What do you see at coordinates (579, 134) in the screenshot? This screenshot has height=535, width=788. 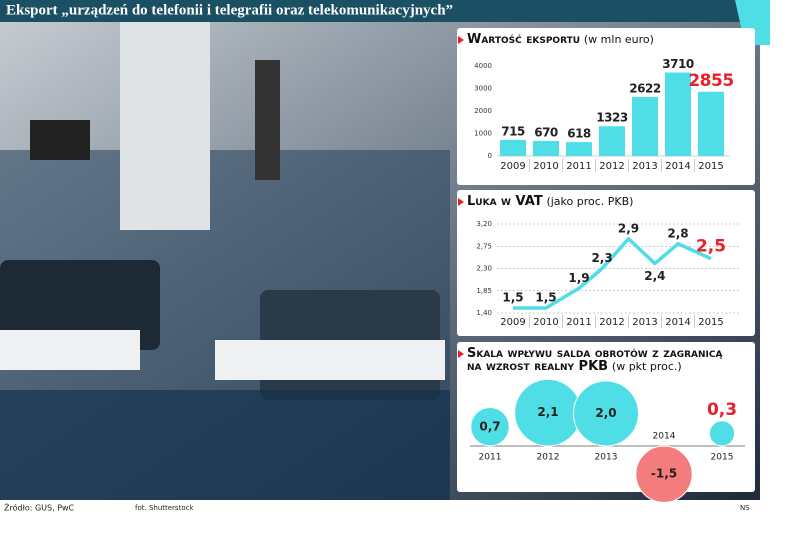 I see `value-label: 618` at bounding box center [579, 134].